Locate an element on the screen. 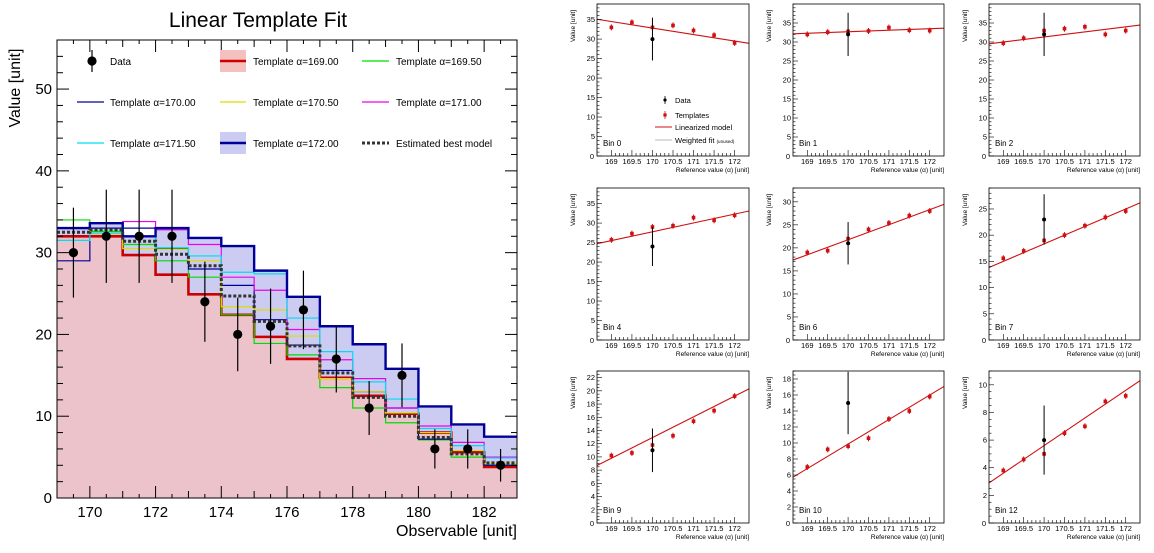 This screenshot has height=553, width=1154. main-x-tick-label: 178 is located at coordinates (352, 512).